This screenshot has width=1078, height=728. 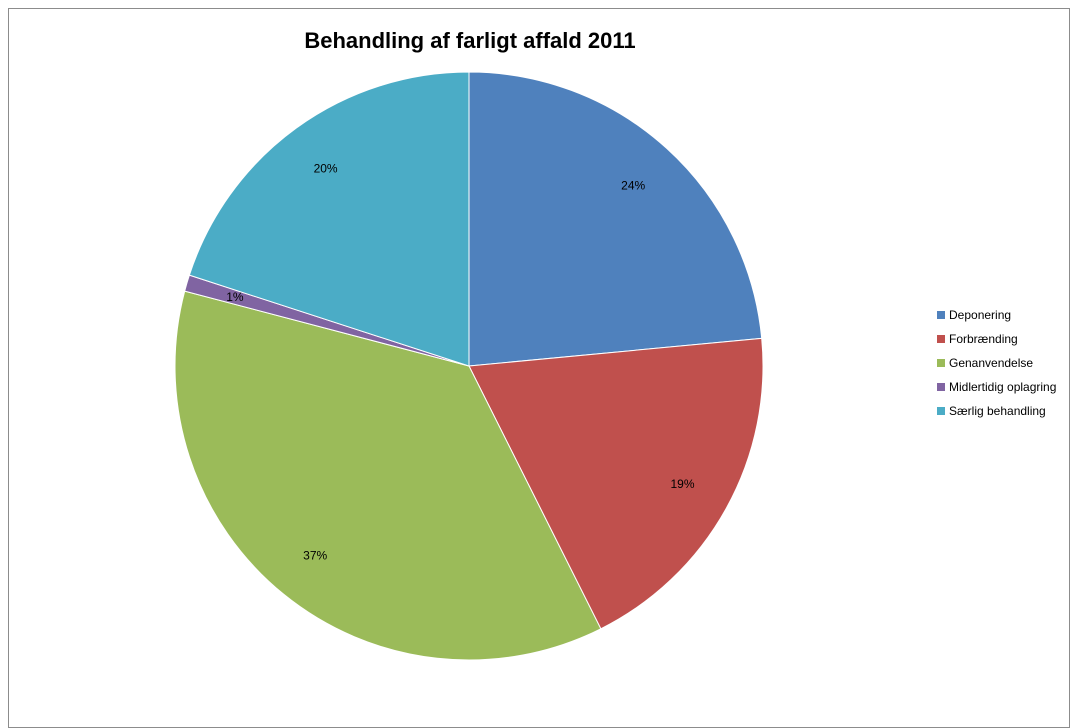 What do you see at coordinates (470, 40) in the screenshot?
I see `chart-title: Behandling af farligt affald 2011` at bounding box center [470, 40].